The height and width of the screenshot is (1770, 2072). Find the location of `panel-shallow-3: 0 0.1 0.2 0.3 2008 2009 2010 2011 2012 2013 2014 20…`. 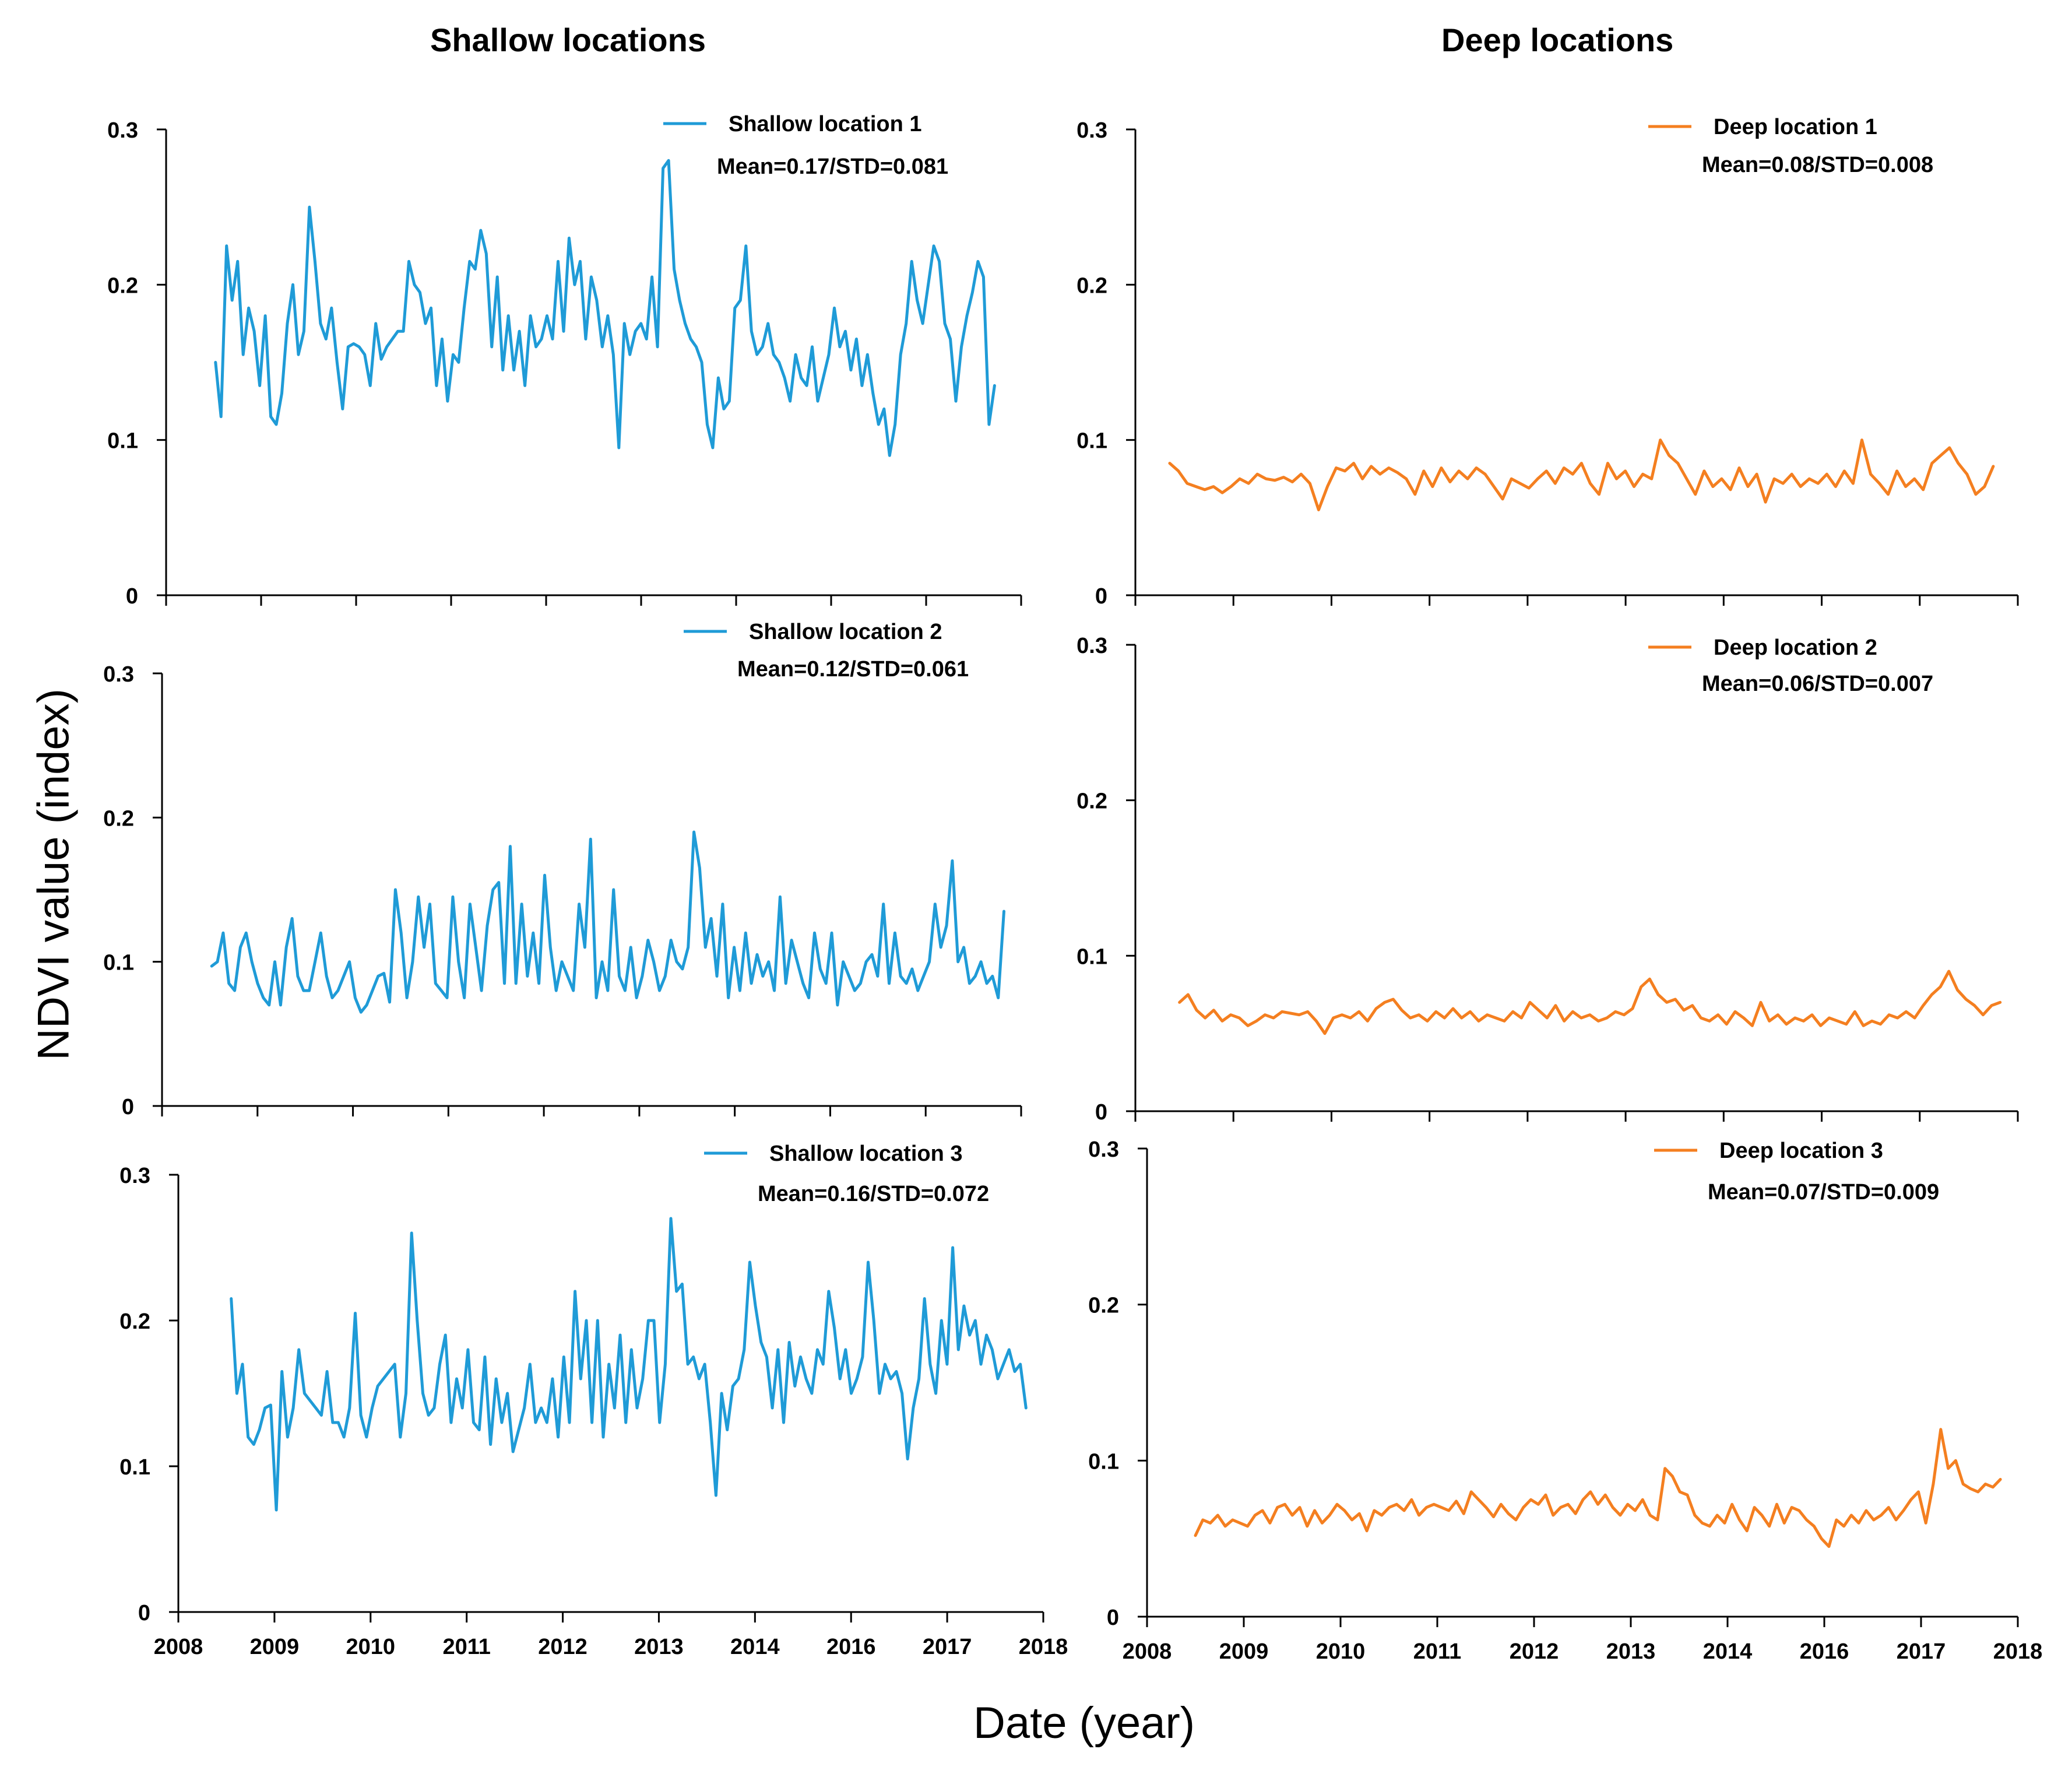

panel-shallow-3: 0 0.1 0.2 0.3 2008 2009 2010 2011 2012 2013 2014 20… is located at coordinates (593, 1400).